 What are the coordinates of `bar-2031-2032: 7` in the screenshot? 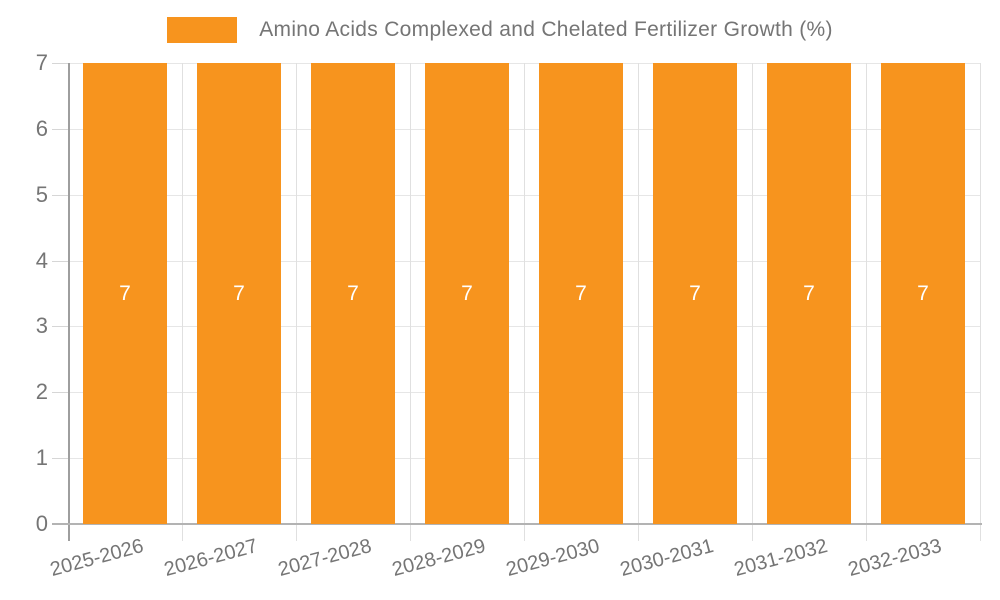 It's located at (809, 293).